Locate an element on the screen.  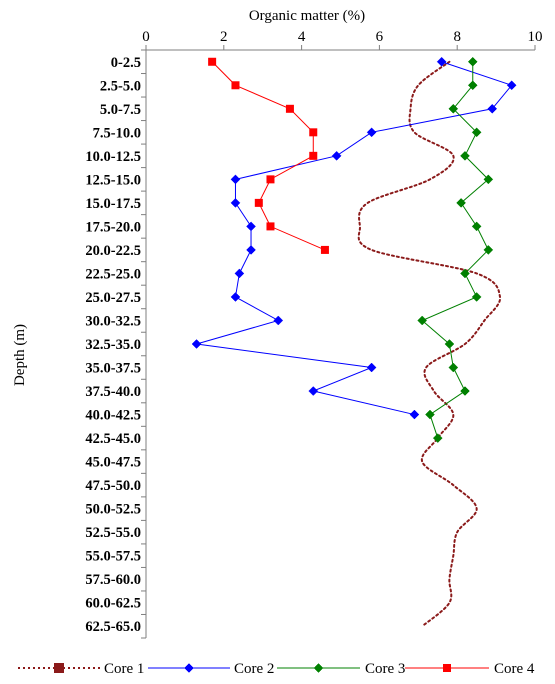
legend-label-core-2: Core 2 is located at coordinates (254, 669).